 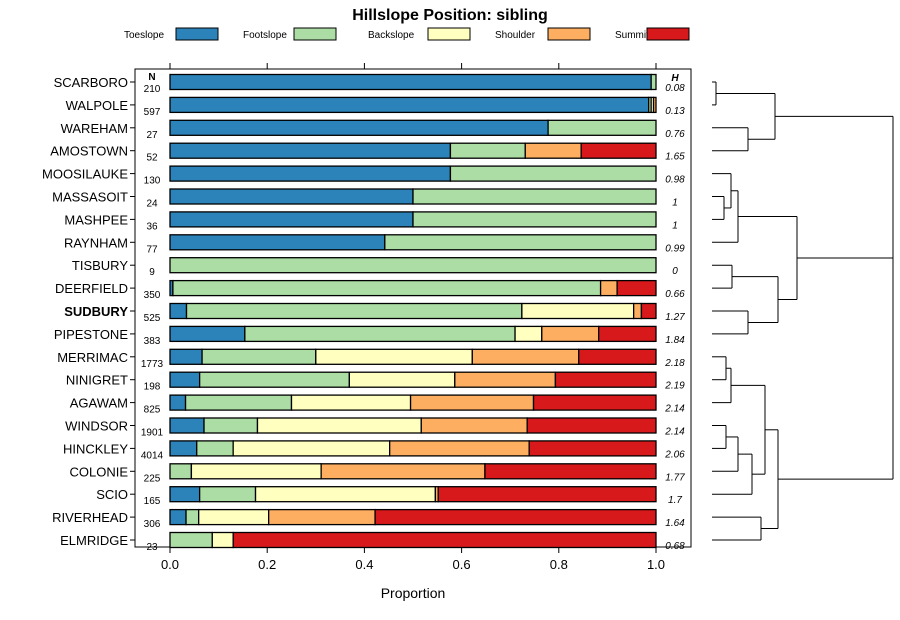 What do you see at coordinates (618, 150) in the screenshot?
I see `bar-segment-amostown-summit` at bounding box center [618, 150].